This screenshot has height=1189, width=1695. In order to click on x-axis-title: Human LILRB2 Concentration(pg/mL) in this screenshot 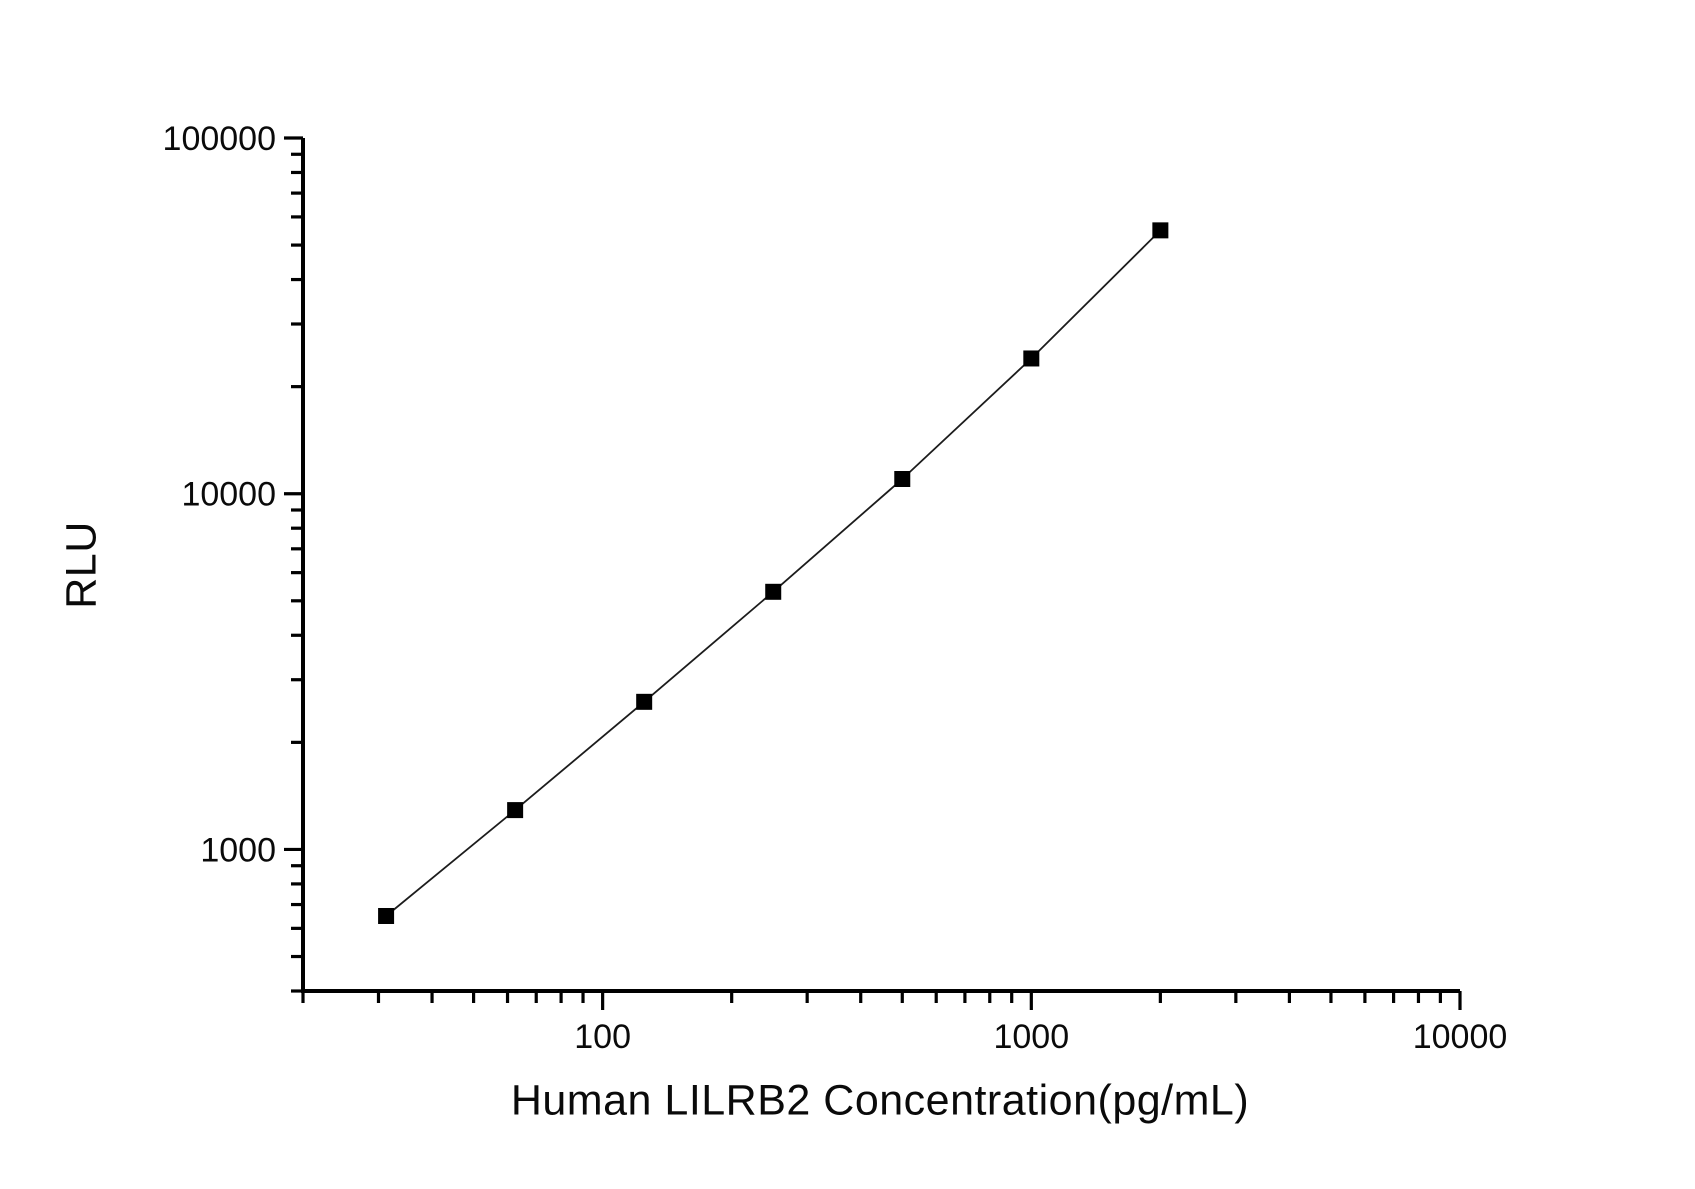, I will do `click(880, 1100)`.